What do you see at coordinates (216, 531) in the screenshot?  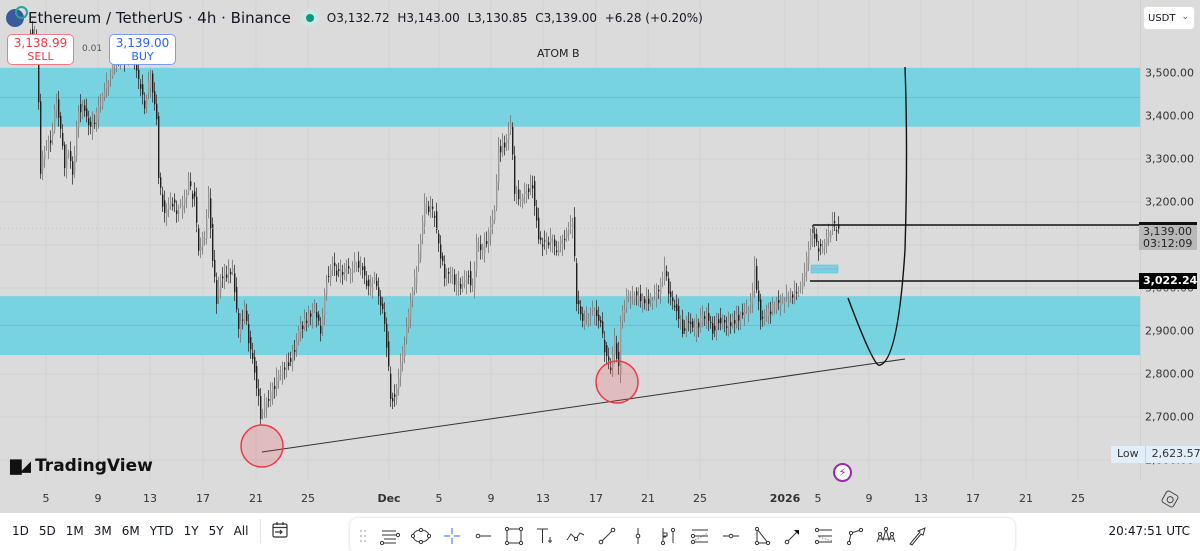 I see `range-tab-5y: 5Y` at bounding box center [216, 531].